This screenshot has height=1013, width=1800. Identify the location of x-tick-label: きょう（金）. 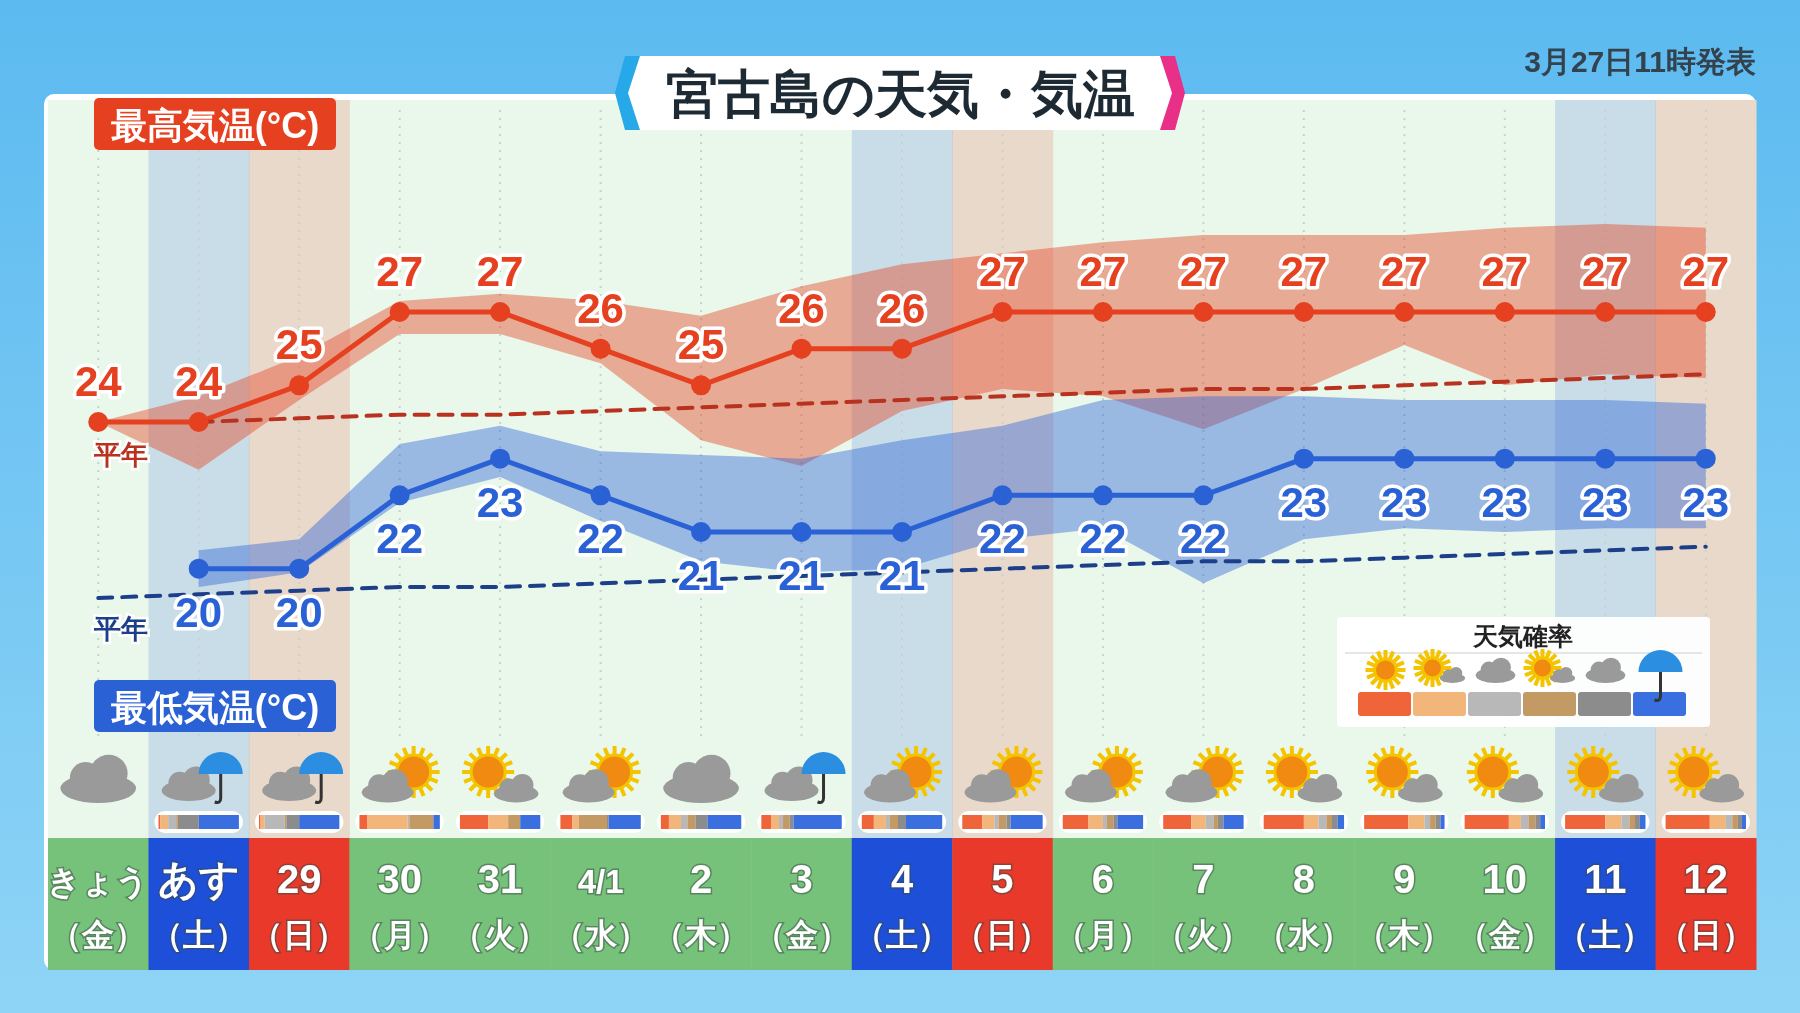
(98, 908).